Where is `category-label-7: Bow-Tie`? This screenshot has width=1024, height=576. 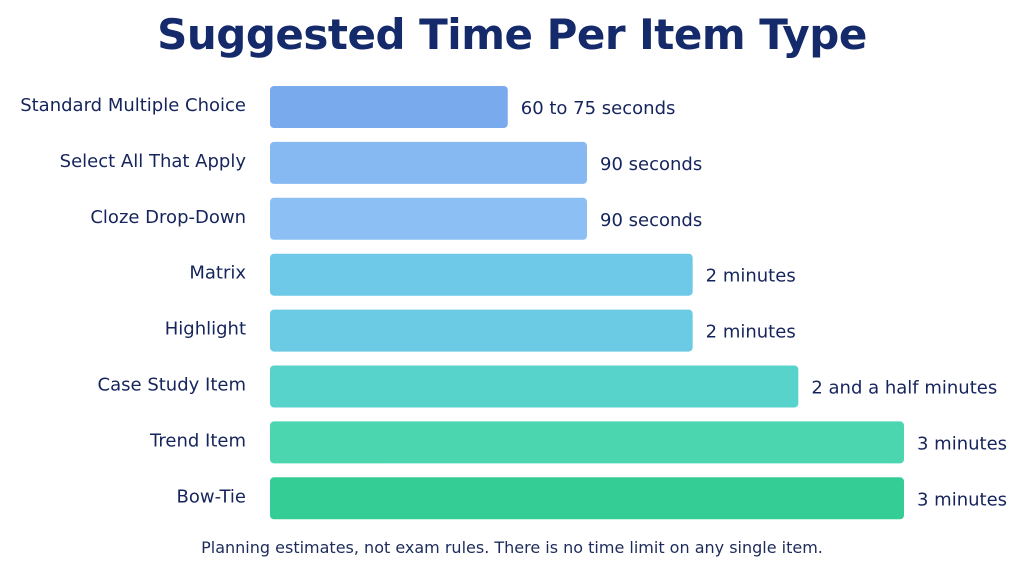 category-label-7: Bow-Tie is located at coordinates (211, 496).